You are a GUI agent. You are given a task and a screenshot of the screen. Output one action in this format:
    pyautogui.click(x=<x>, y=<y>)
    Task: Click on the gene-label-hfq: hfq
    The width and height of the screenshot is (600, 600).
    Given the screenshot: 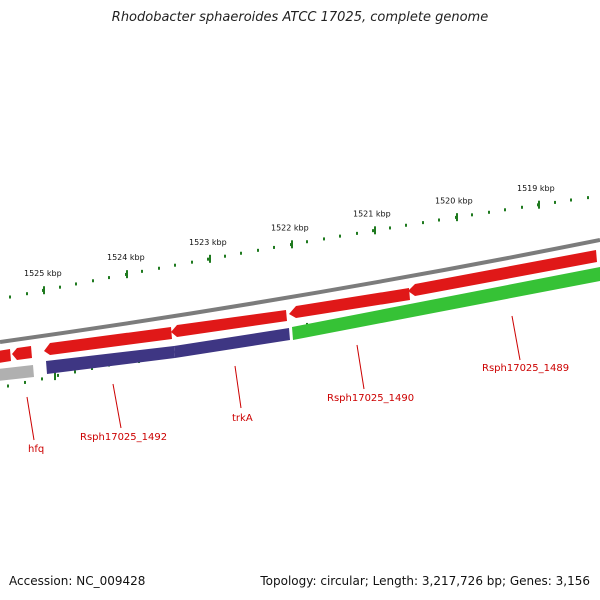 What is the action you would take?
    pyautogui.click(x=36, y=449)
    